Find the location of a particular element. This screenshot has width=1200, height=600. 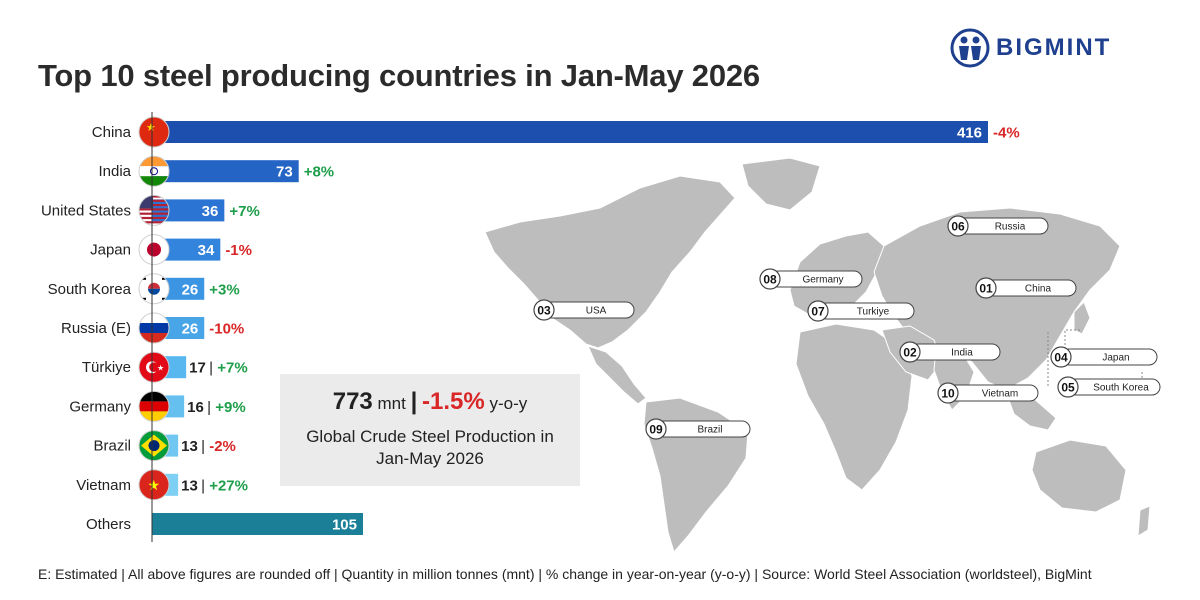

turkiye-flag-icon: ★ is located at coordinates (154, 367).